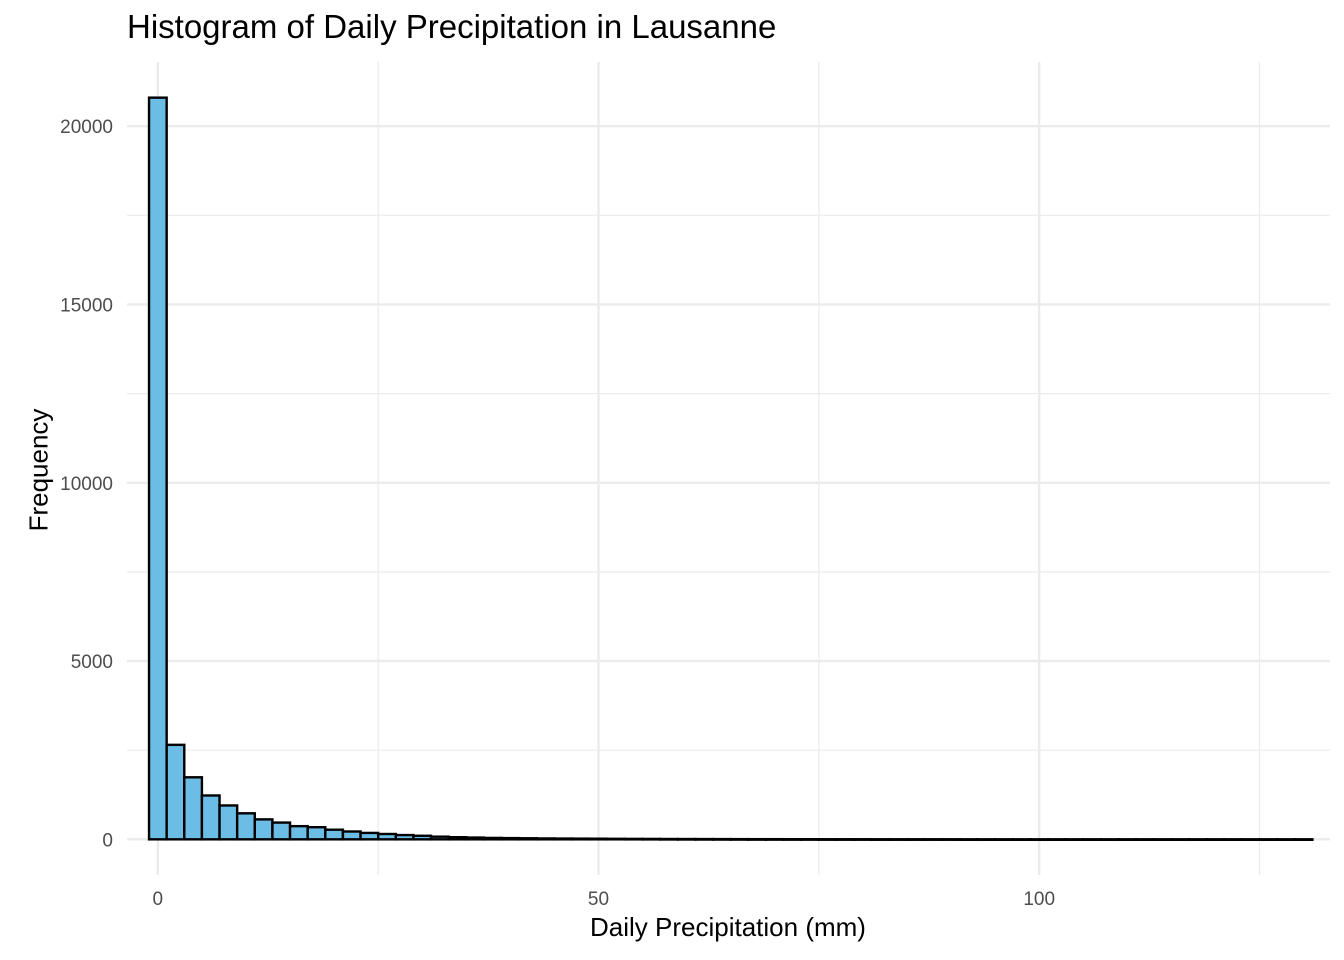 The width and height of the screenshot is (1344, 960). Describe the element at coordinates (728, 927) in the screenshot. I see `x-axis-title: Daily Precipitation (mm)` at that location.